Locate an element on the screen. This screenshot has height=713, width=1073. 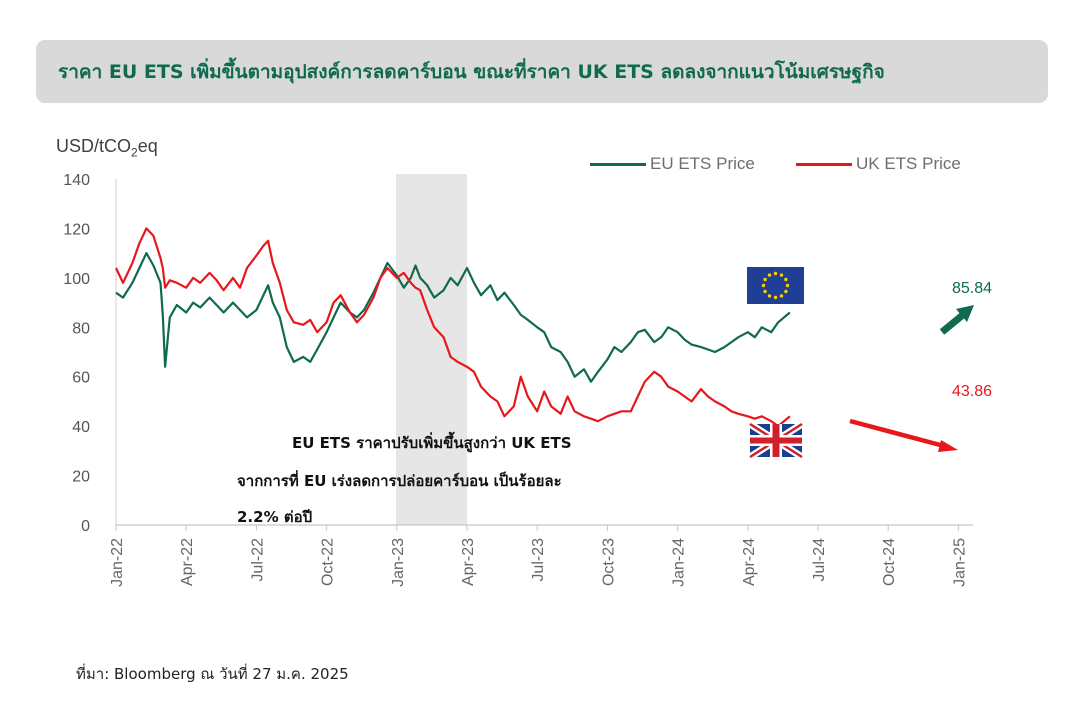
up-arrow-icon is located at coordinates (956, 320).